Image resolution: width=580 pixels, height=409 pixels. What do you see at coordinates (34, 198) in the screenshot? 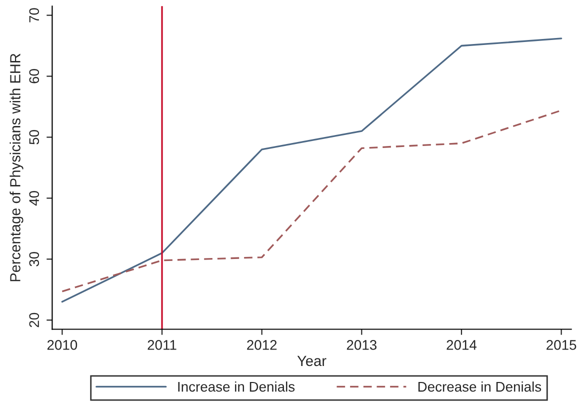
I see `y-tick-label: 40` at bounding box center [34, 198].